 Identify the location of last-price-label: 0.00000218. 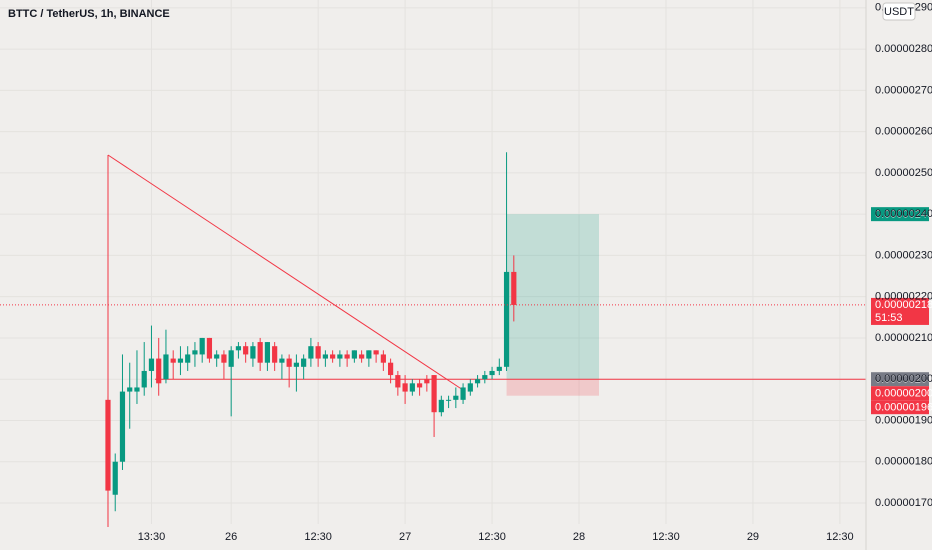
(903, 305).